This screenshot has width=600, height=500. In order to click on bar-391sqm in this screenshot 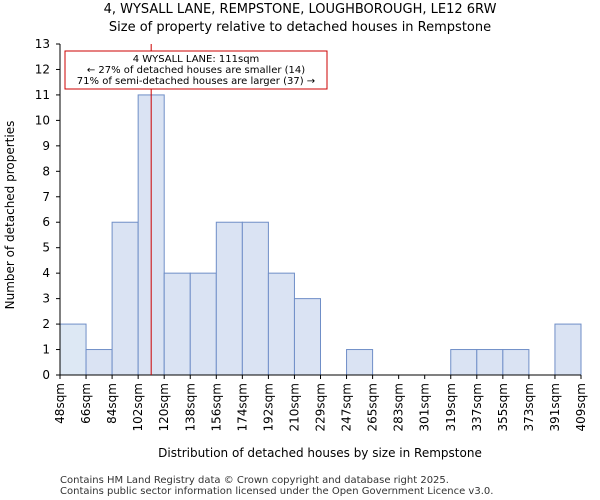, I will do `click(568, 349)`.